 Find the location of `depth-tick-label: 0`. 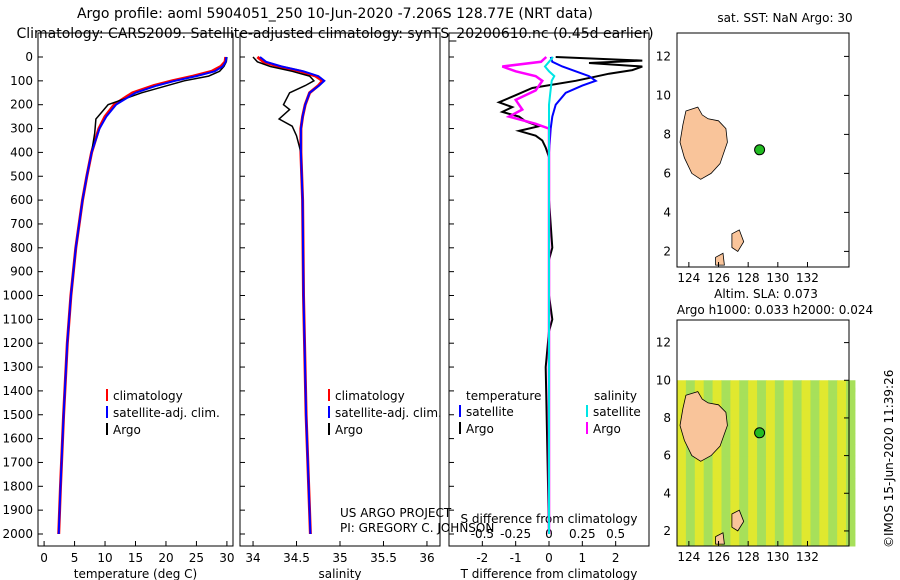

depth-tick-label: 0 is located at coordinates (29, 57).